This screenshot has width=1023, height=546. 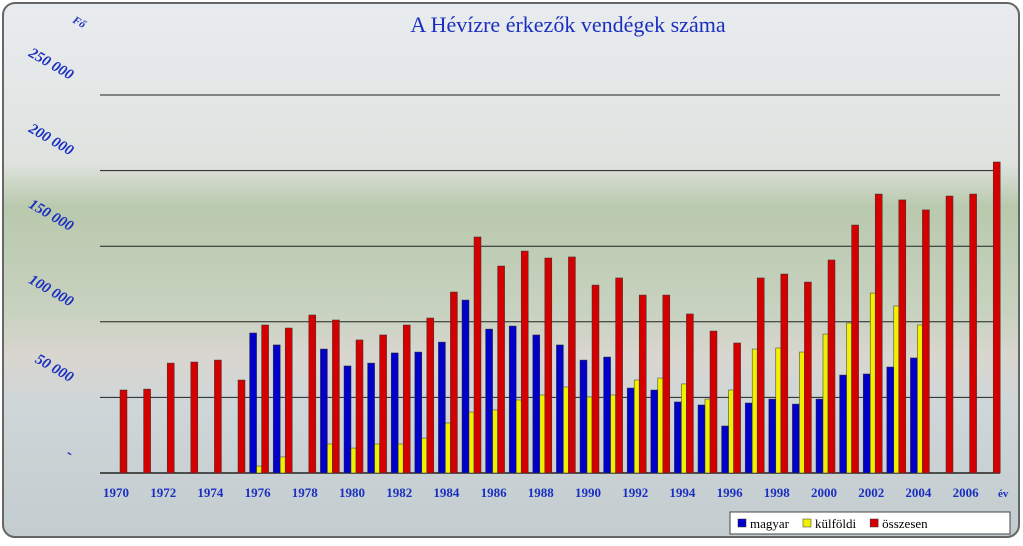 I want to click on x-tick-label: 1978, so click(x=305, y=492).